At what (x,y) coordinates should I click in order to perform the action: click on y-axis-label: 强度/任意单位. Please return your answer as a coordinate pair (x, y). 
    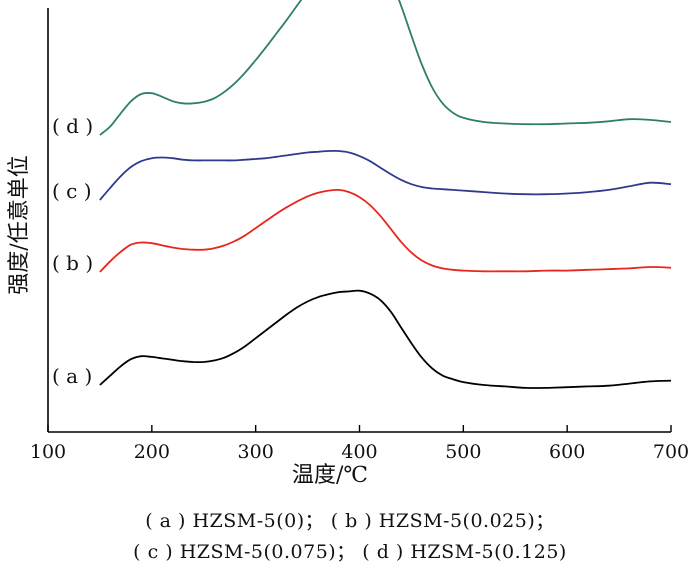
    Looking at the image, I should click on (19, 224).